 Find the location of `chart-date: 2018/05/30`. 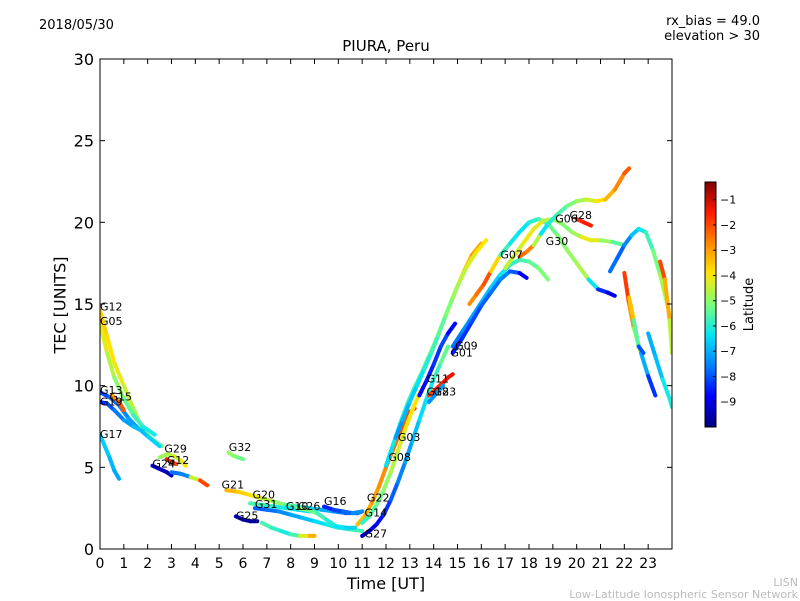

chart-date: 2018/05/30 is located at coordinates (76, 25).